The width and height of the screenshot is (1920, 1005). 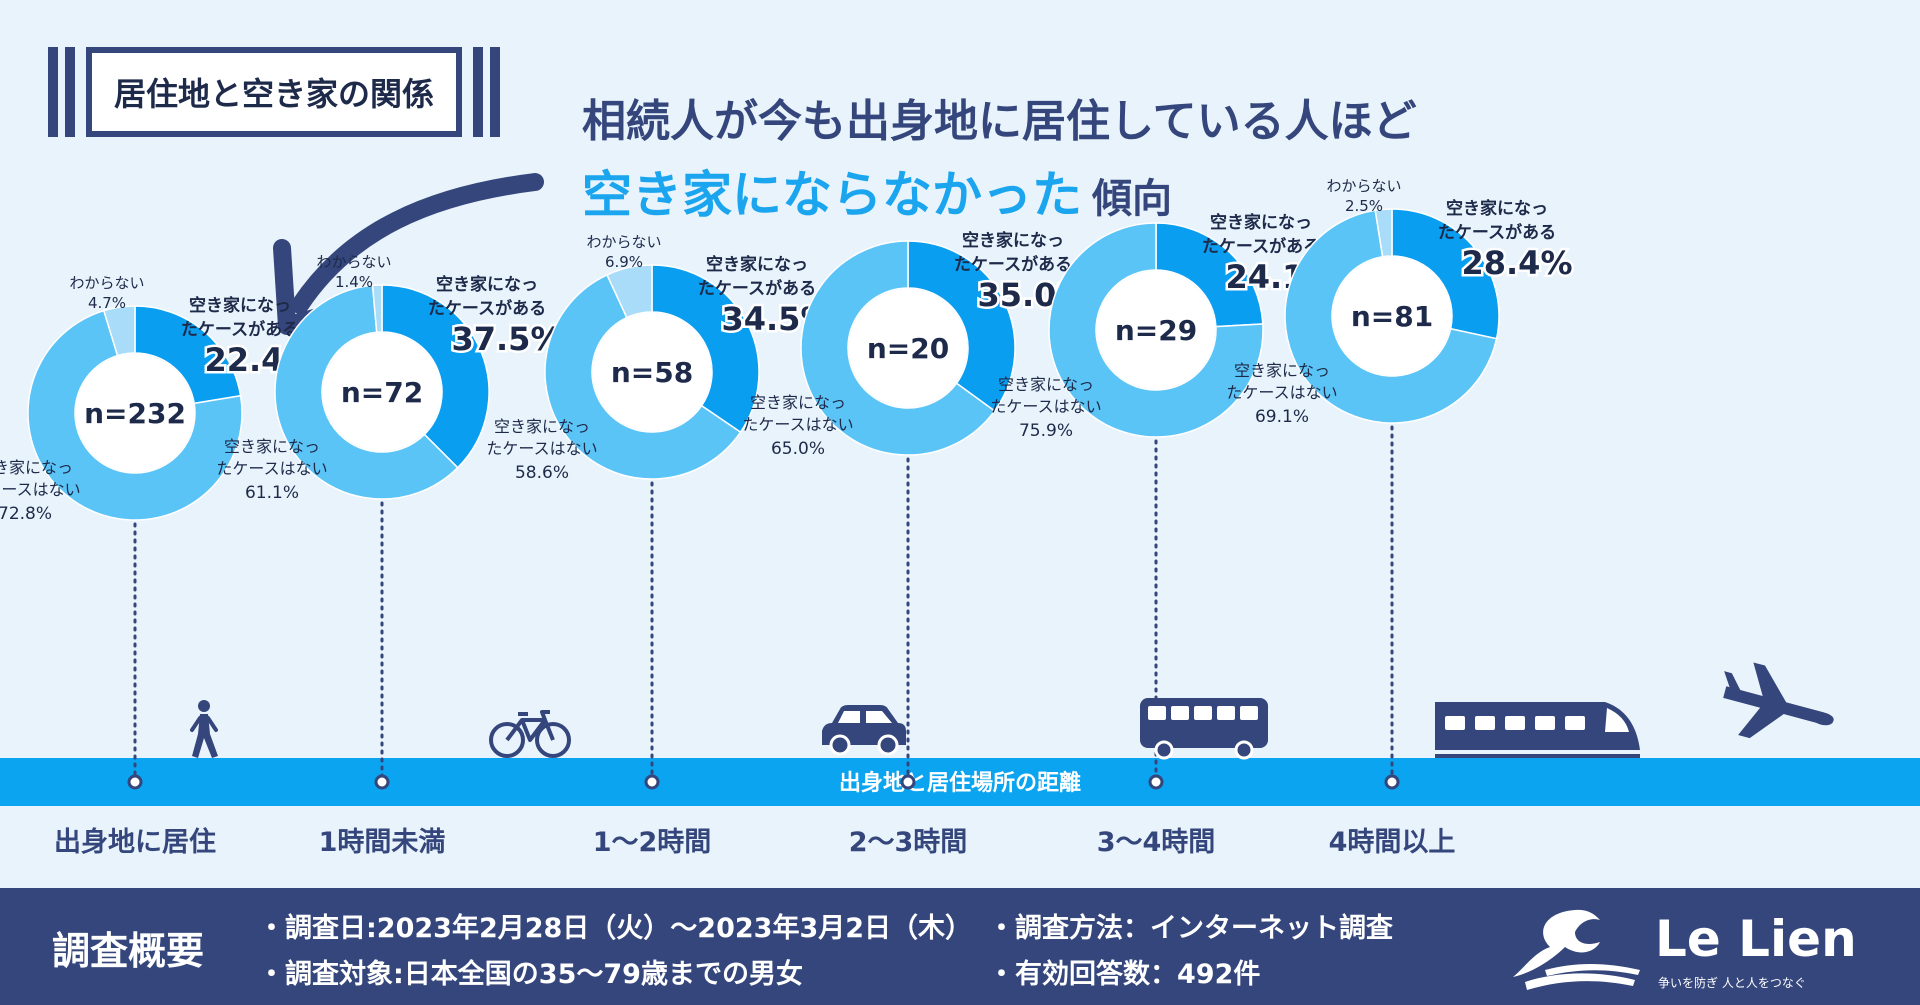 I want to click on distance-axis-label: 出身地と居住場所の距離, so click(x=960, y=783).